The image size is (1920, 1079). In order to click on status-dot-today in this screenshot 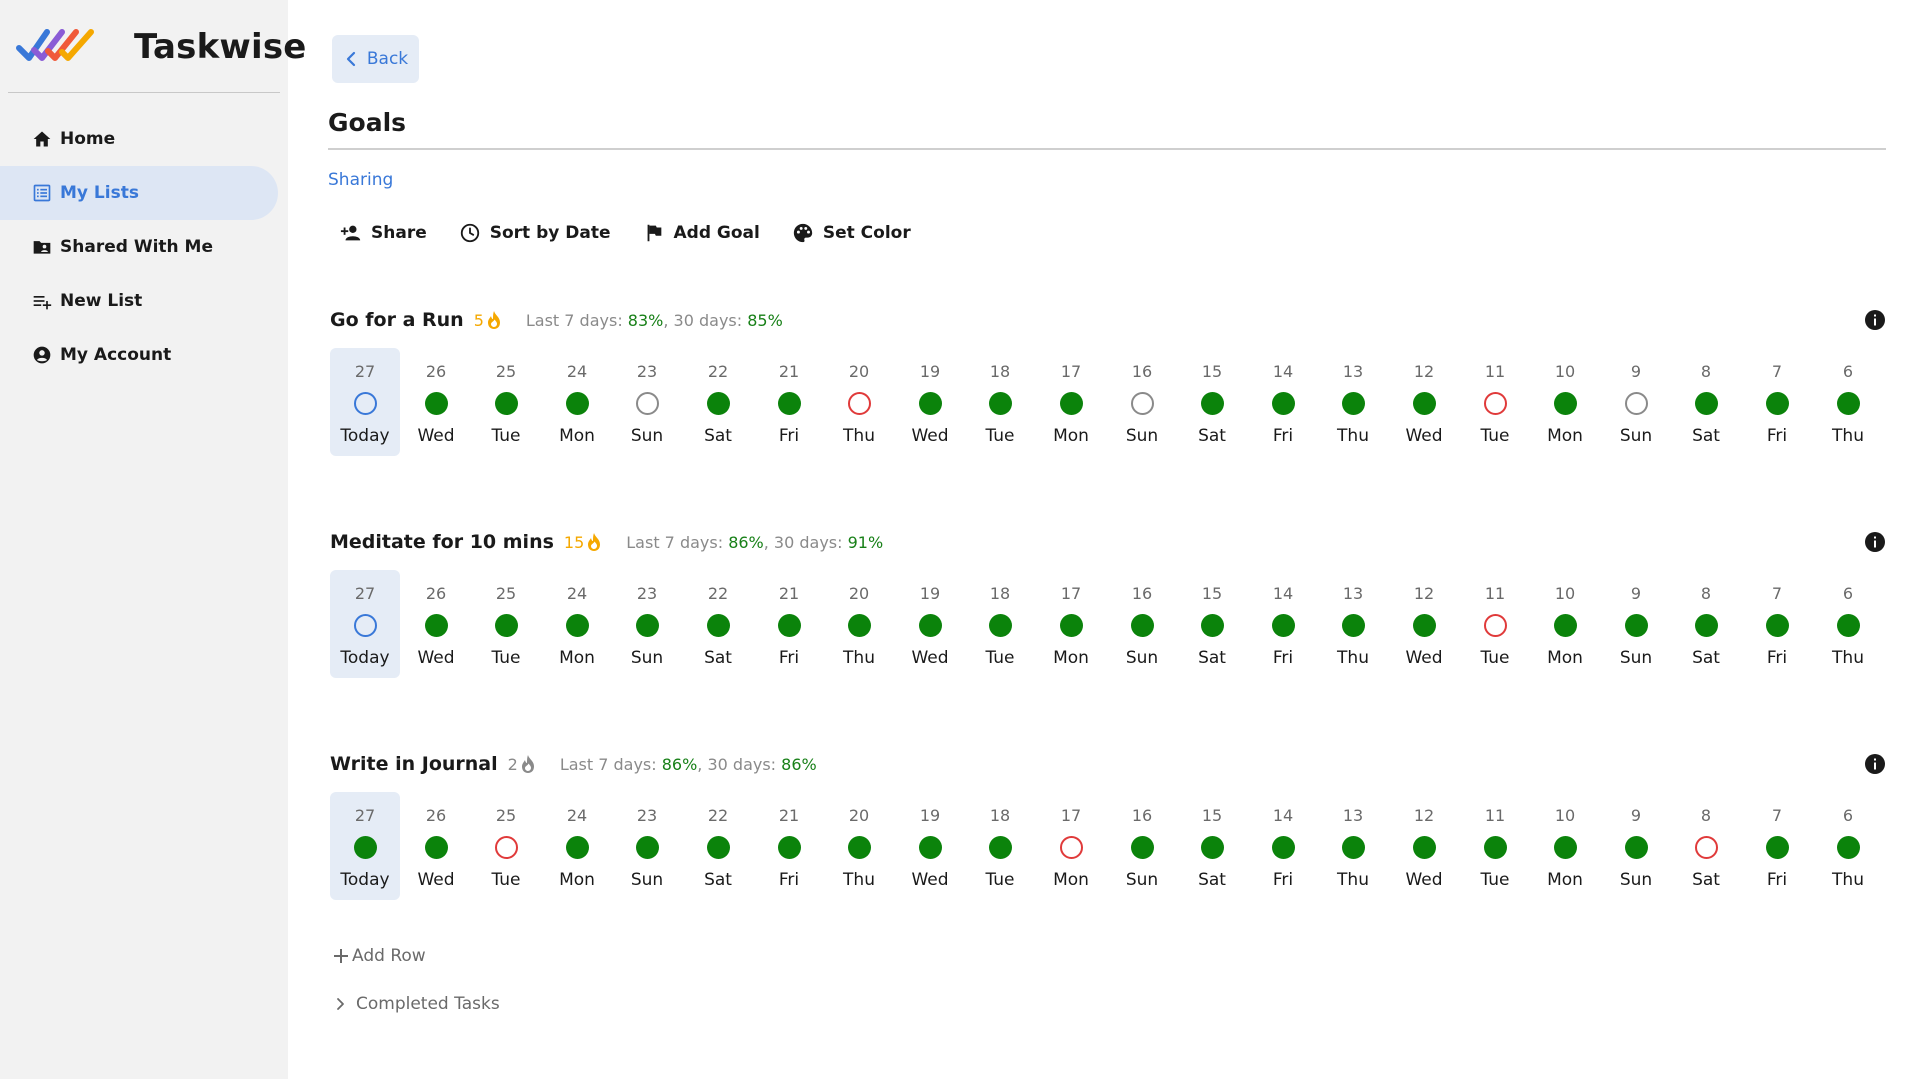, I will do `click(365, 403)`.